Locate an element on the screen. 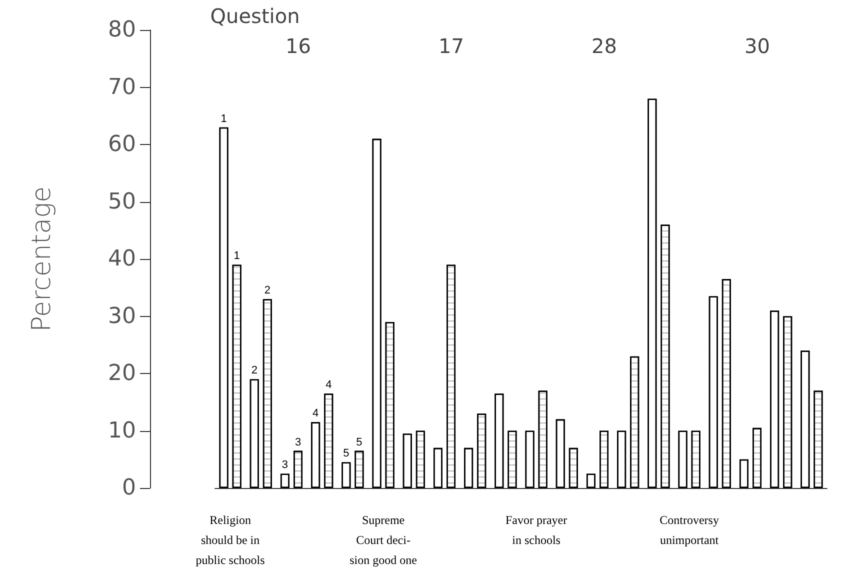  text: Question is located at coordinates (255, 16).